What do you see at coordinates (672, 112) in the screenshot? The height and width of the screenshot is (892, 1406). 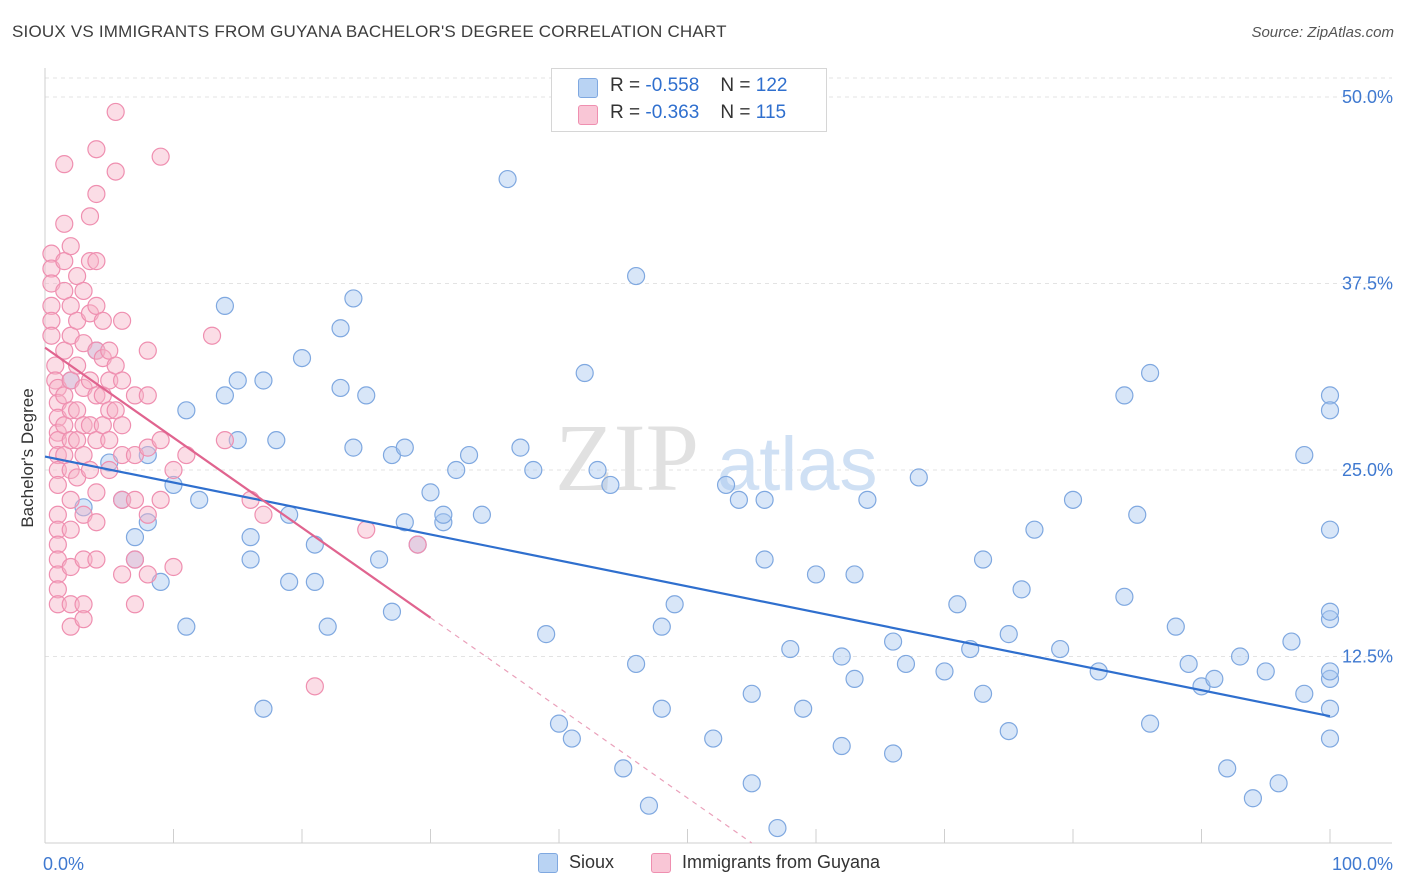 I see `legend-r-value: -0.363` at bounding box center [672, 112].